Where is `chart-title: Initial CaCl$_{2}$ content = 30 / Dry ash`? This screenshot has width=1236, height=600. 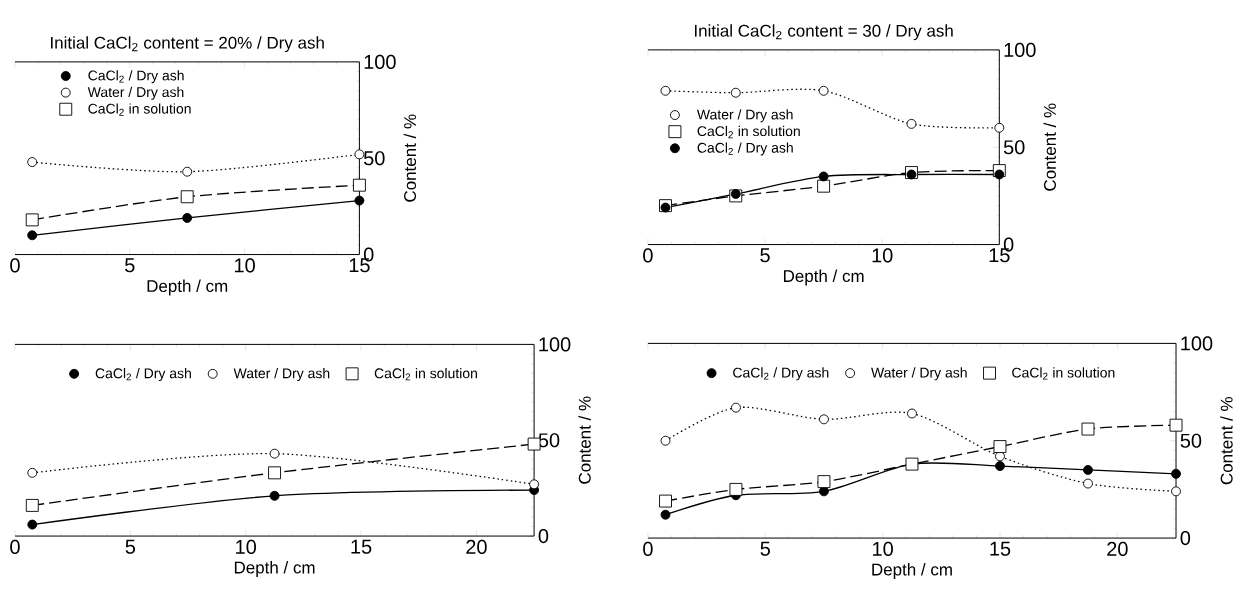
chart-title: Initial CaCl$_{2}$ content = 30 / Dry ash is located at coordinates (823, 32).